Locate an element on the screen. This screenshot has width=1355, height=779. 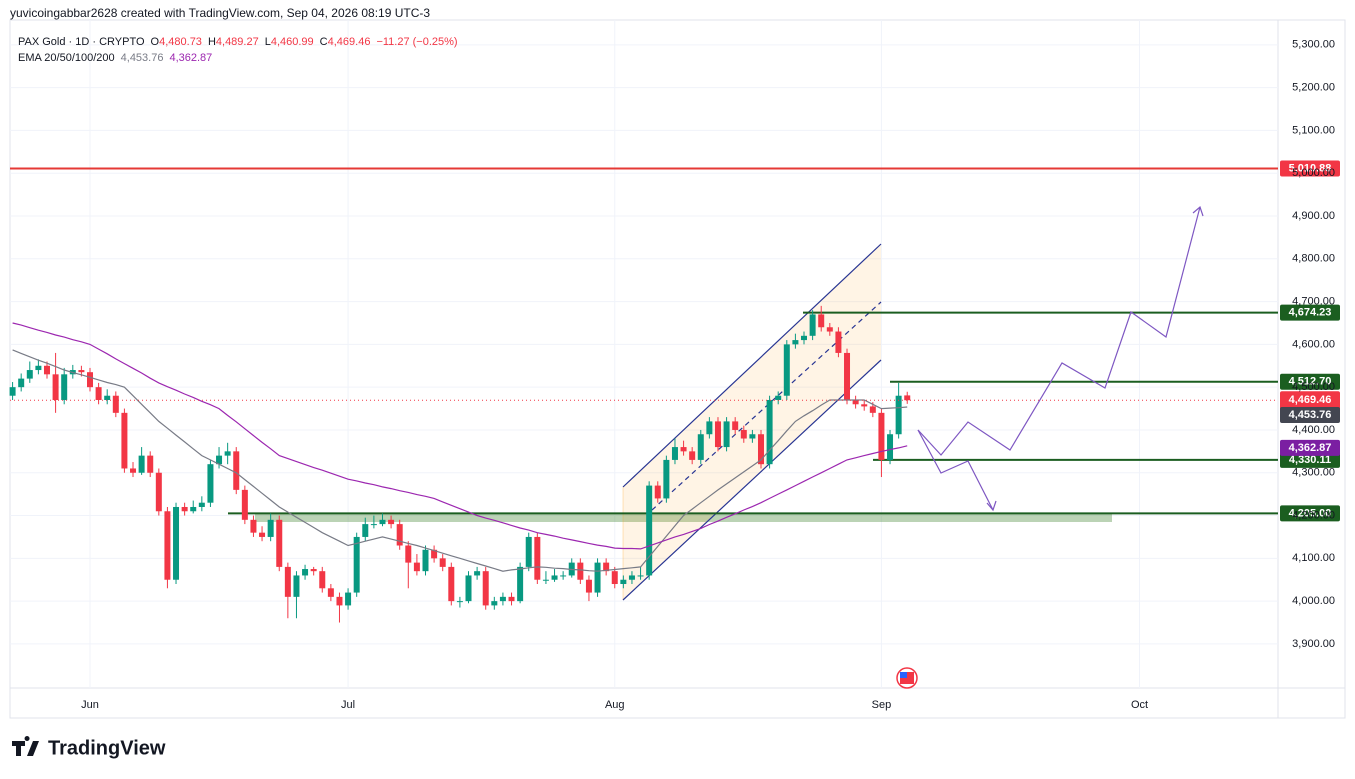
y-tick-label: 5,200.00 is located at coordinates (1313, 88).